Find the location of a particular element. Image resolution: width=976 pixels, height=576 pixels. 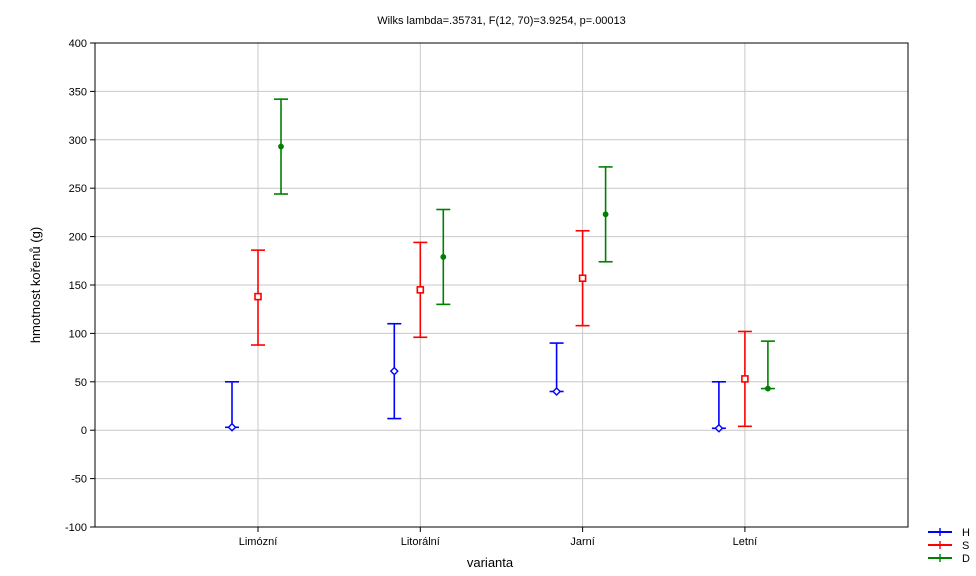

x-tick-label: Letní is located at coordinates (745, 542).